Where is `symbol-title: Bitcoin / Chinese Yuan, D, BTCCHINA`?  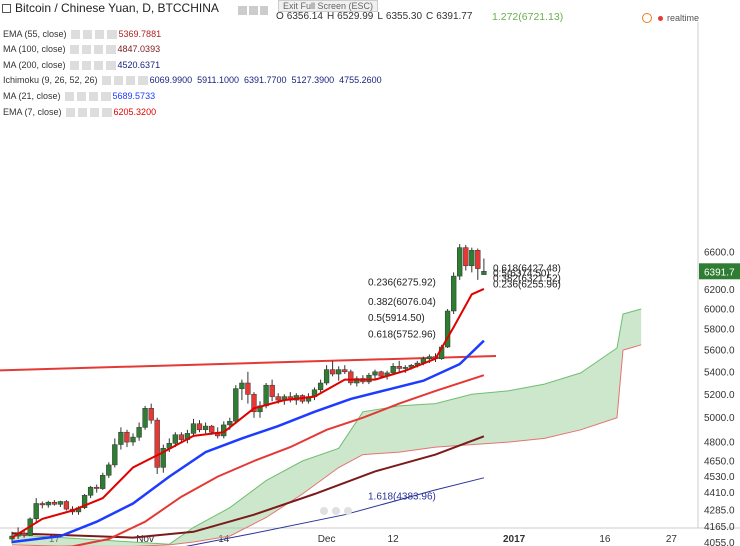 symbol-title: Bitcoin / Chinese Yuan, D, BTCCHINA is located at coordinates (117, 8).